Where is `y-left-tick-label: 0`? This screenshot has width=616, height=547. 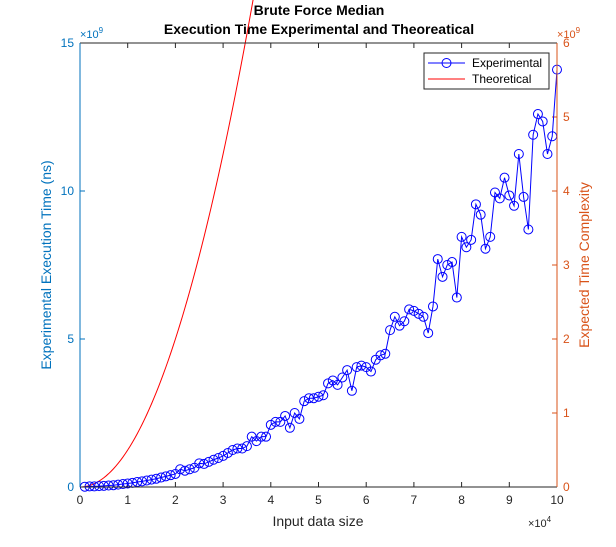
y-left-tick-label: 0 is located at coordinates (70, 487).